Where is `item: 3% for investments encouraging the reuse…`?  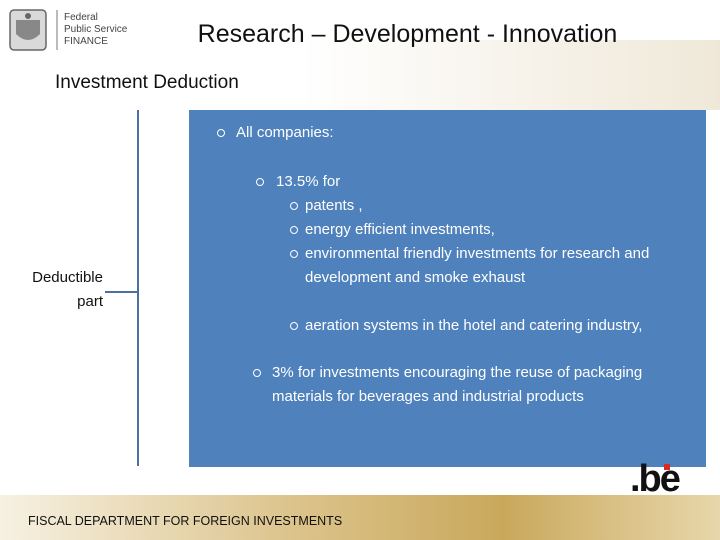
item: 3% for investments encouraging the reuse… is located at coordinates (457, 384).